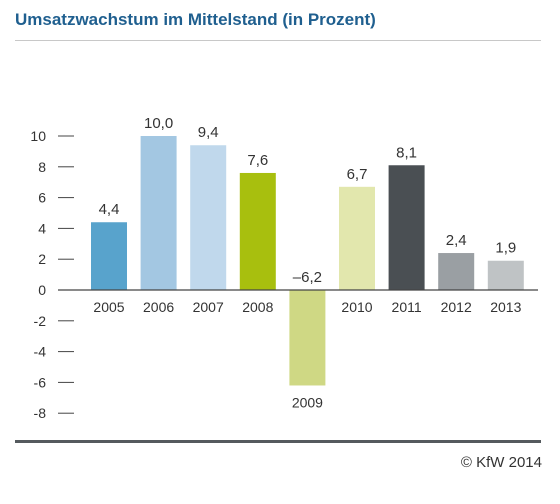 This screenshot has width=560, height=504. What do you see at coordinates (505, 248) in the screenshot?
I see `data-label: 1,9` at bounding box center [505, 248].